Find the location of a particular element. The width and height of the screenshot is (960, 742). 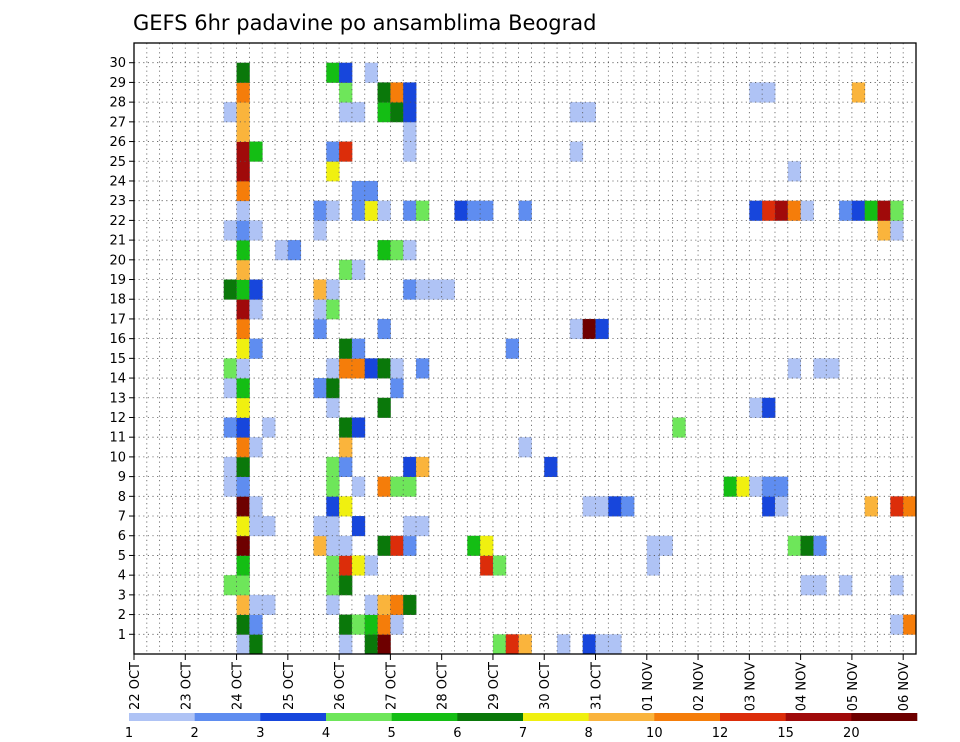

cell-m18-t9 is located at coordinates (256, 309).